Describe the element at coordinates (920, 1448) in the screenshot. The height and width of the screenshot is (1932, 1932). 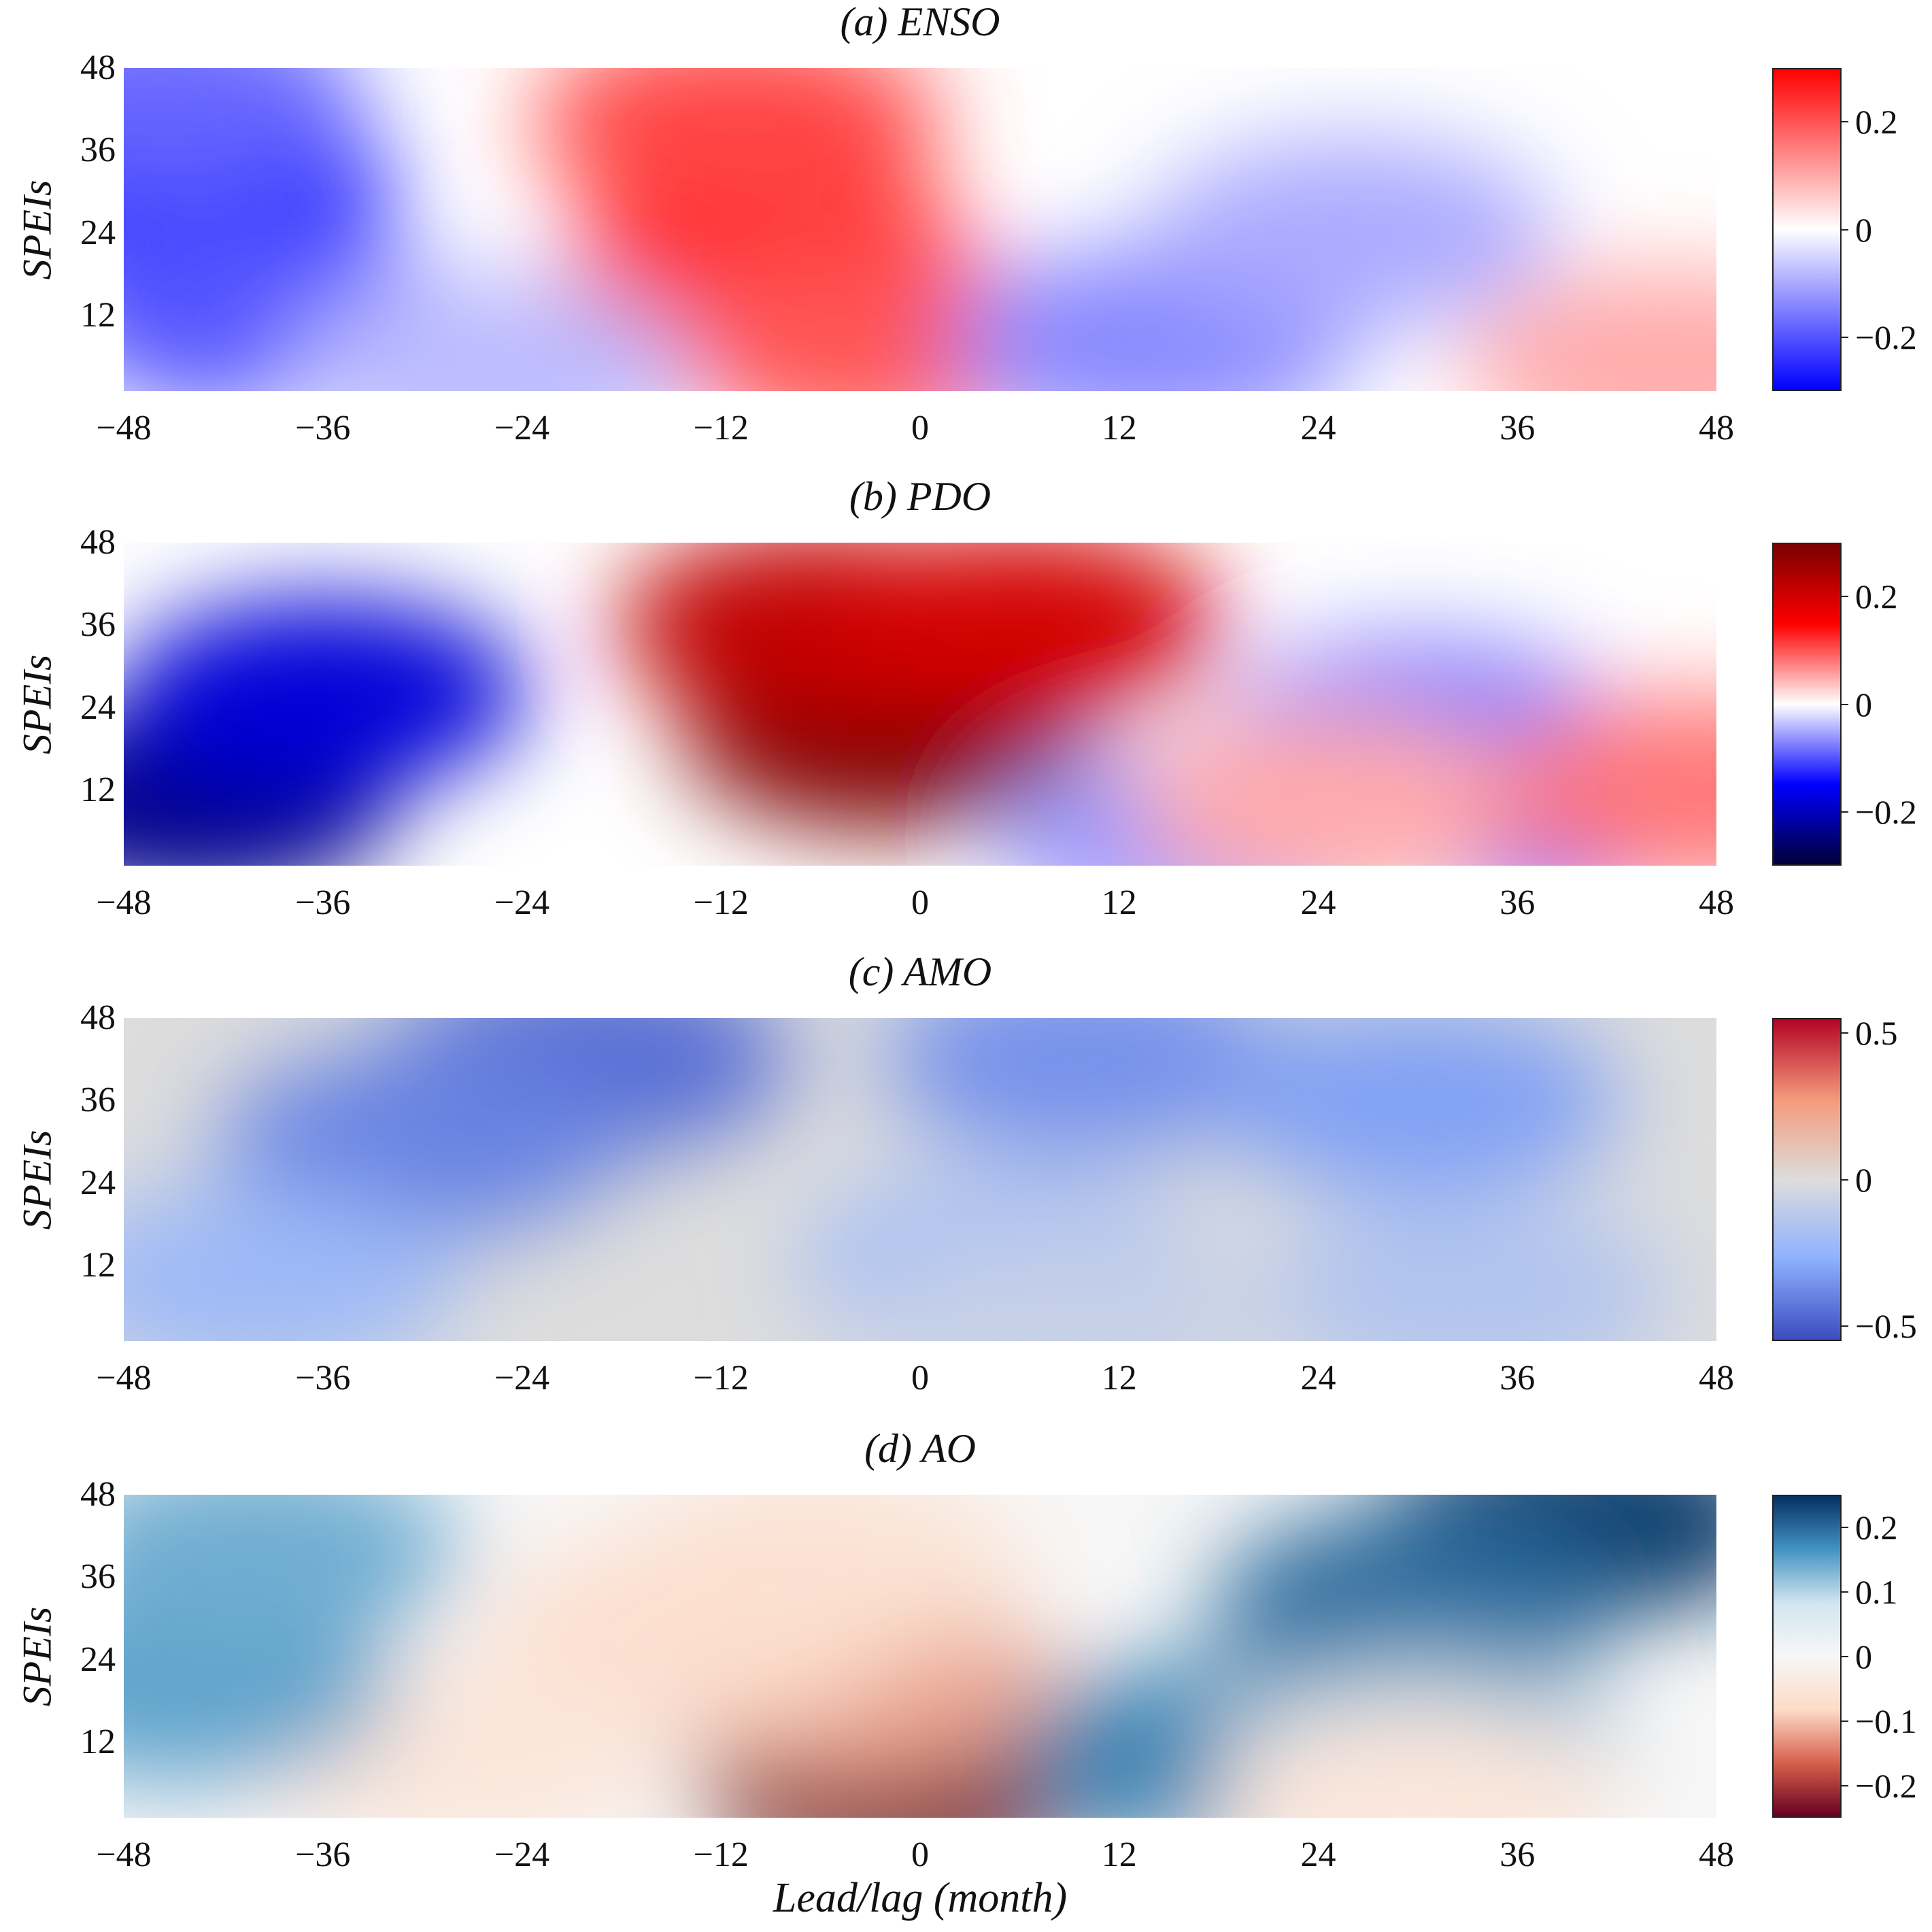
I see `panel-title: (d) AO` at that location.